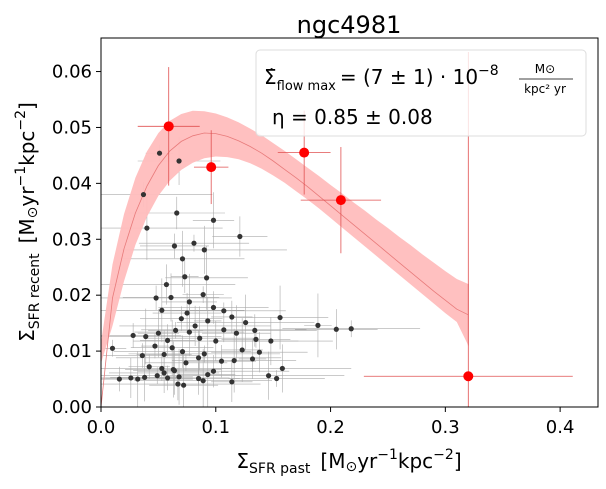 Image resolution: width=606 pixels, height=489 pixels. I want to click on y-tick-label: 0.02, so click(72, 295).